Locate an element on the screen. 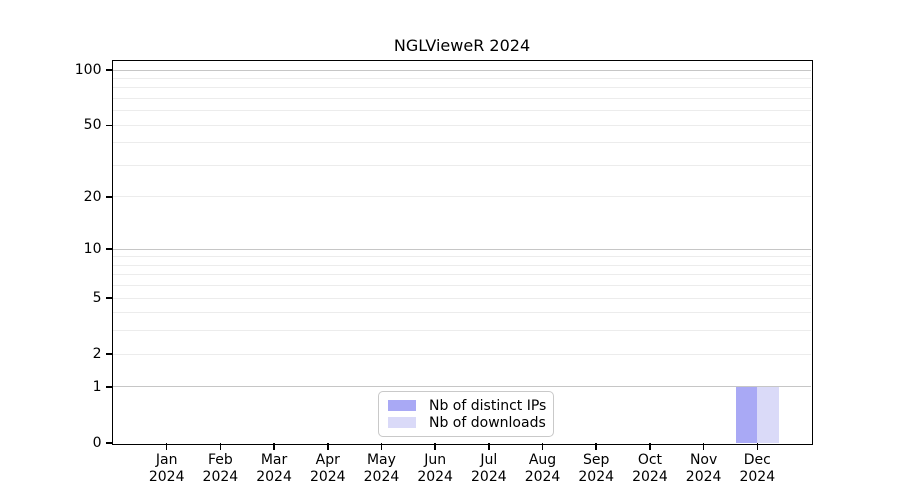 Image resolution: width=900 pixels, height=500 pixels. x-tick-label: Nov 2024 is located at coordinates (704, 469).